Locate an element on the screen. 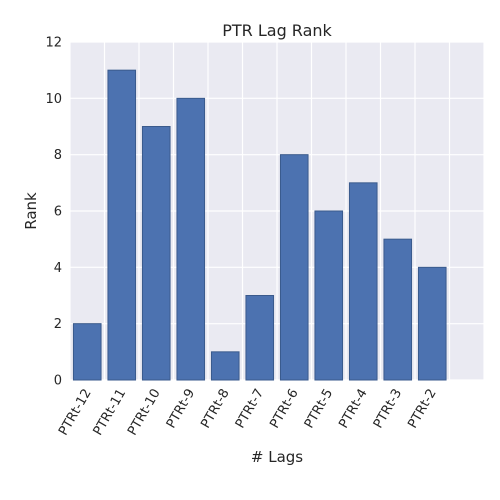  x-tick-label: PTRt-6 is located at coordinates (284, 409).